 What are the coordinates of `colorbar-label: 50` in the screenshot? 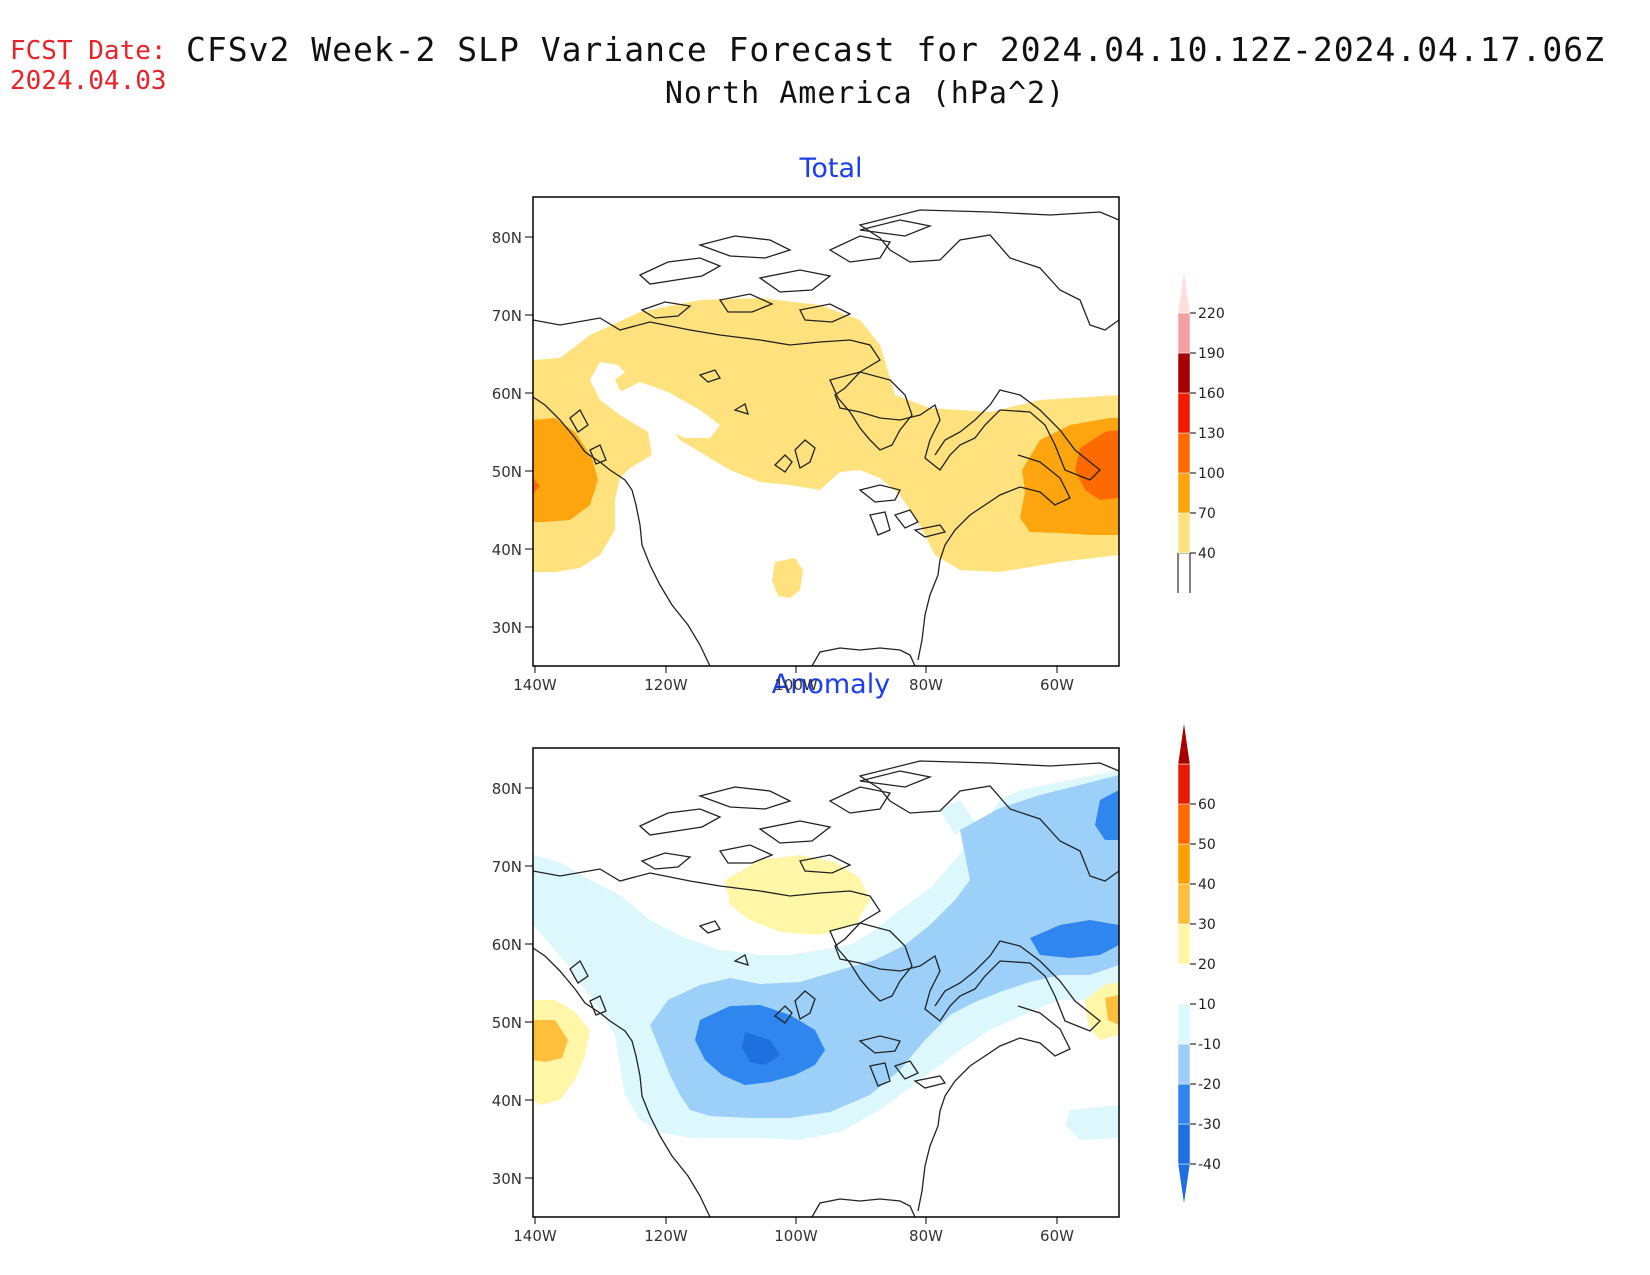 It's located at (1207, 845).